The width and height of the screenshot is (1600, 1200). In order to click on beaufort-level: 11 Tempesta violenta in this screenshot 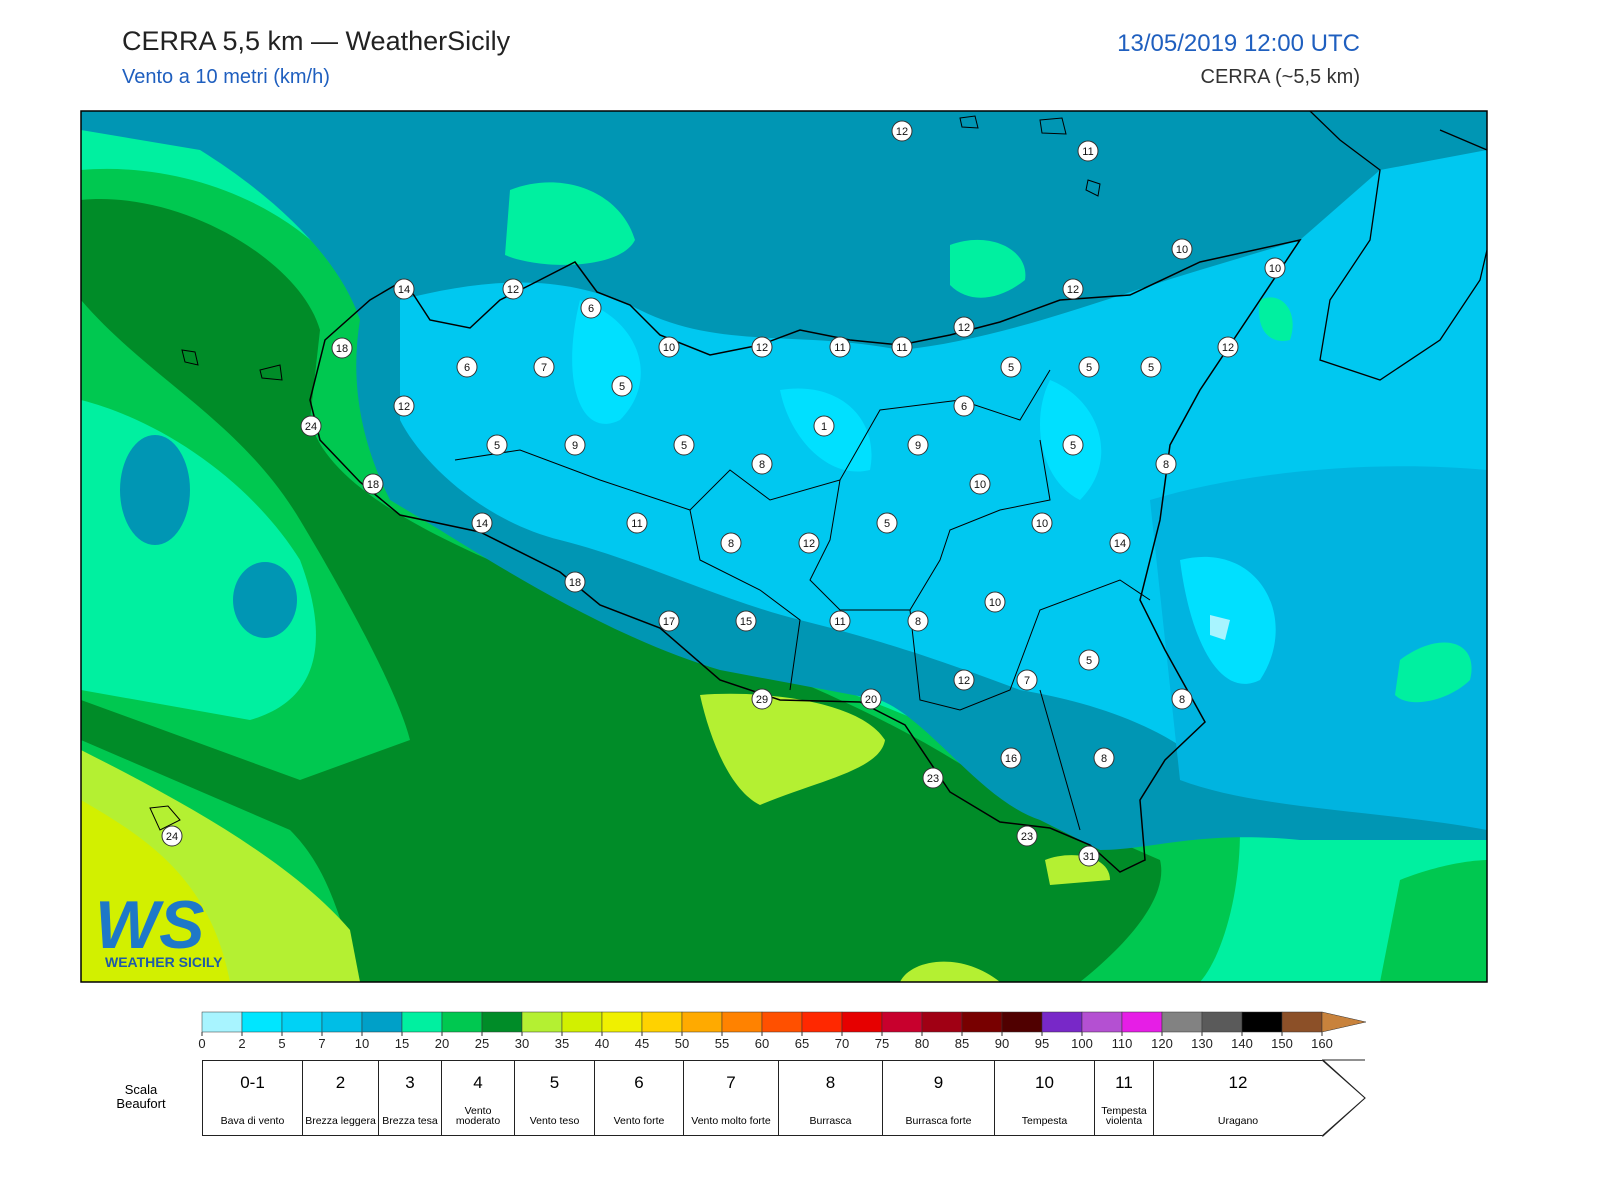, I will do `click(1123, 1098)`.